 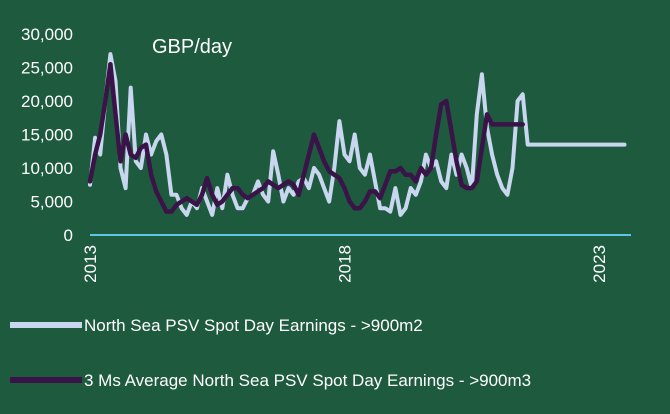 I want to click on y-tick-label: 10,000, so click(x=47, y=168).